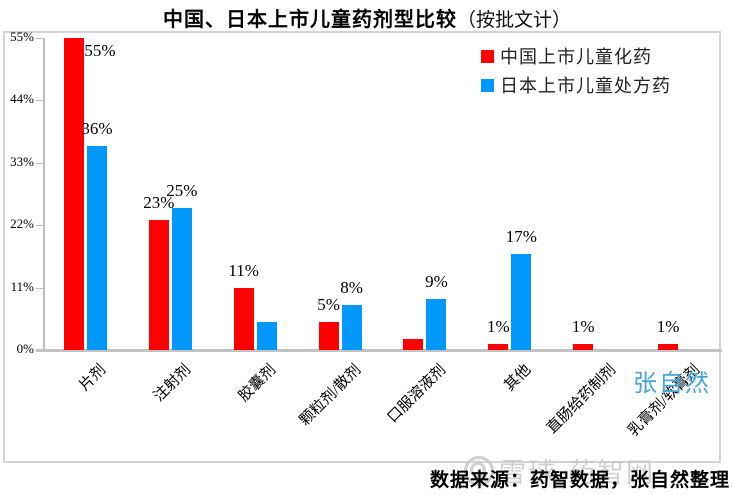 The width and height of the screenshot is (734, 495). I want to click on data-source-line: 数据来源：药智数据，张自然整理, so click(579, 480).